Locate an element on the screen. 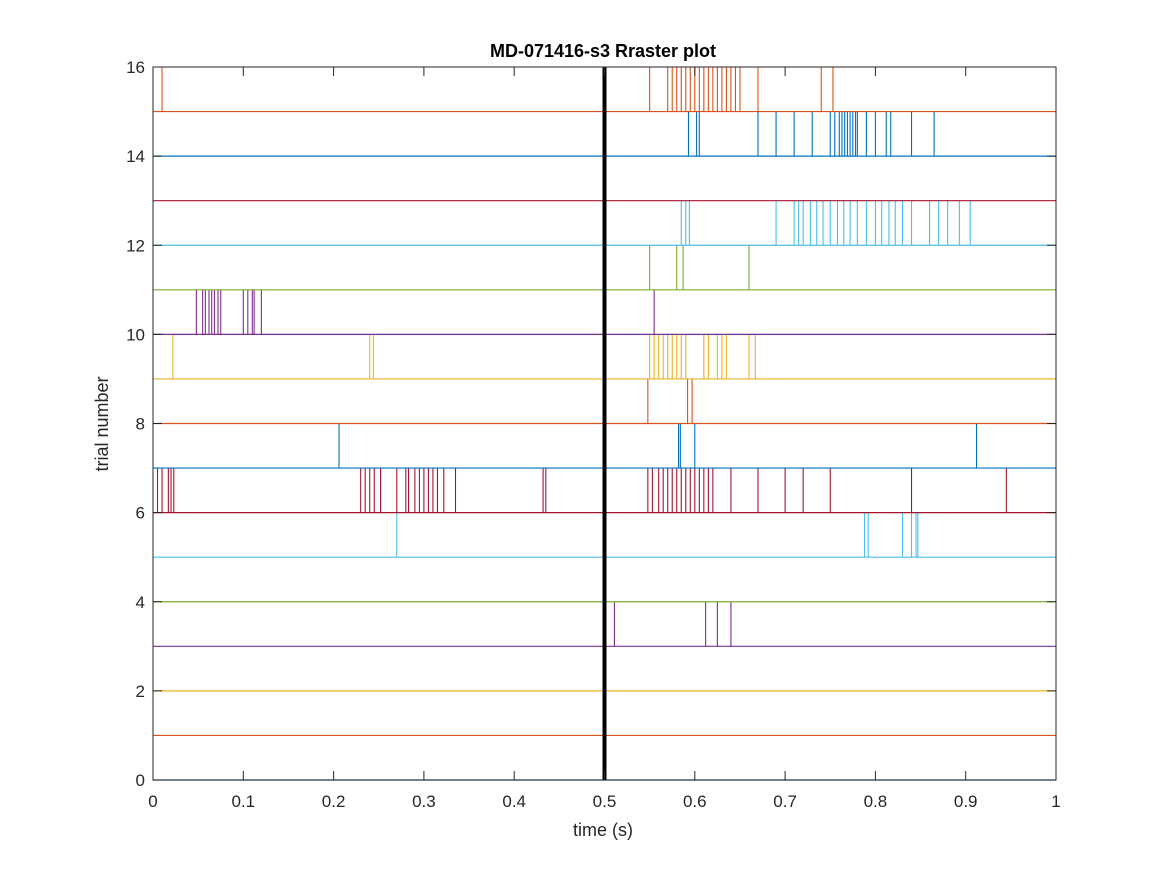 Image resolution: width=1167 pixels, height=875 pixels. x-tick-label: 0.4 is located at coordinates (514, 801).